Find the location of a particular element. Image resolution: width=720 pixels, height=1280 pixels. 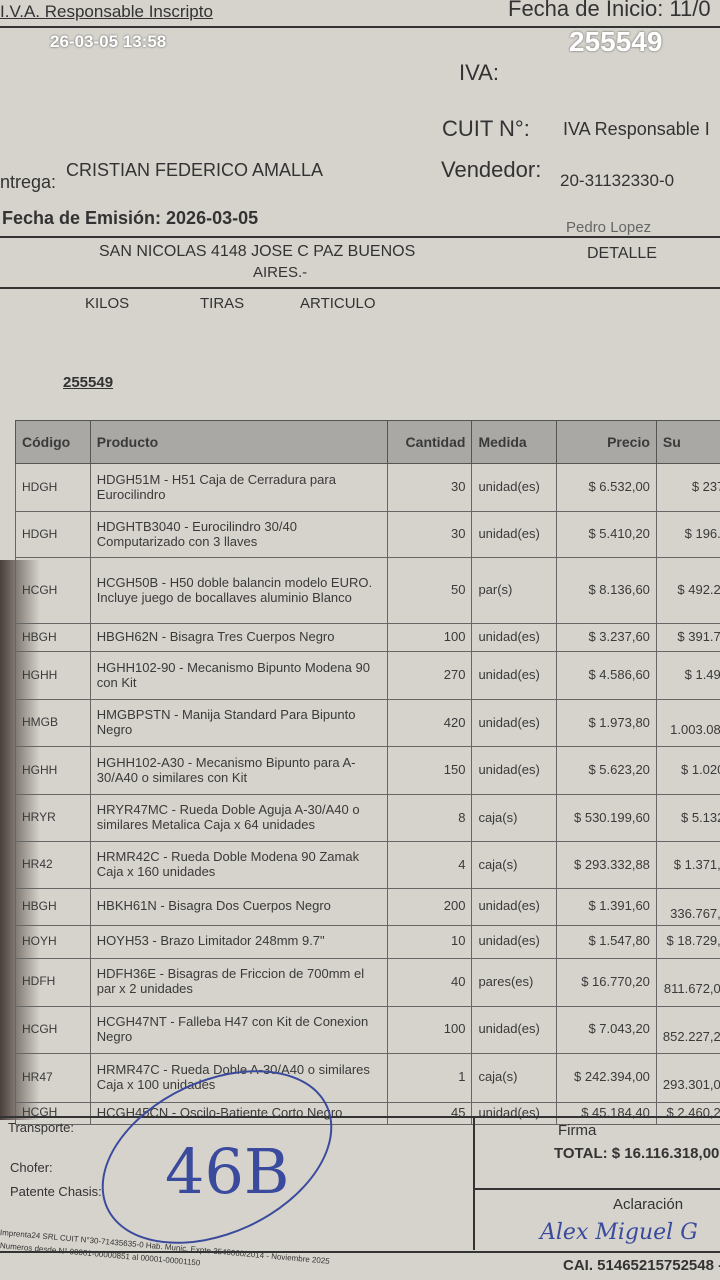

vendedor-cuit: 20-31132330-0 is located at coordinates (617, 180).